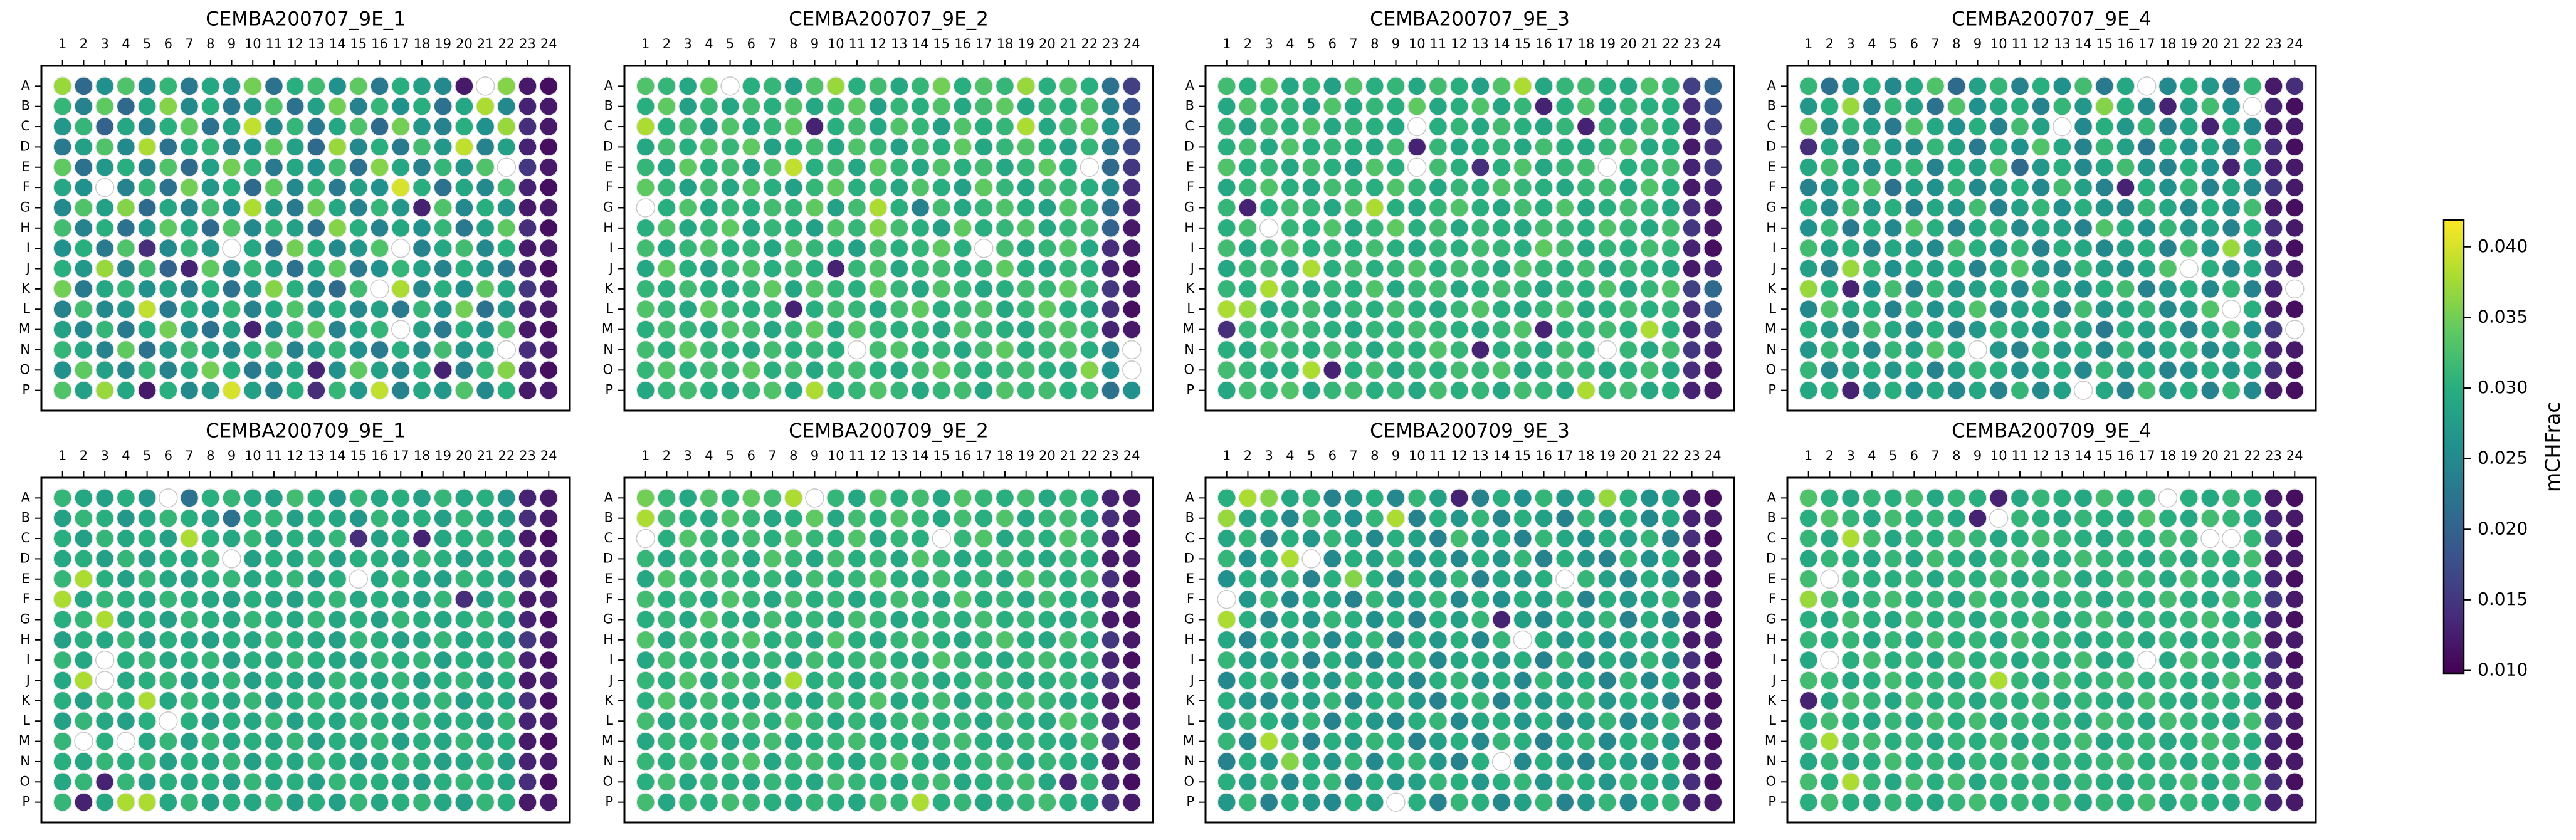  What do you see at coordinates (1544, 456) in the screenshot?
I see `x-tick-label: 16` at bounding box center [1544, 456].